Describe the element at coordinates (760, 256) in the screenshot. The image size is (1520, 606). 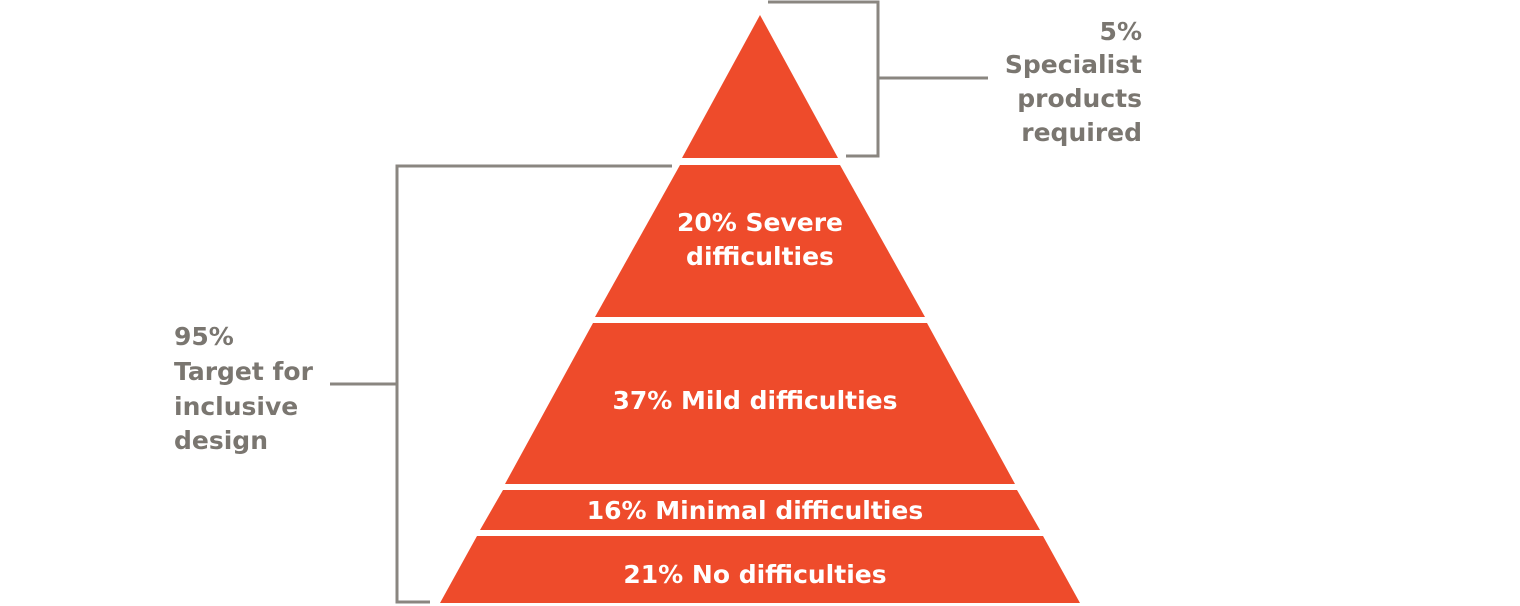
I see `tier-label-severe-line-2: difficulties` at that location.